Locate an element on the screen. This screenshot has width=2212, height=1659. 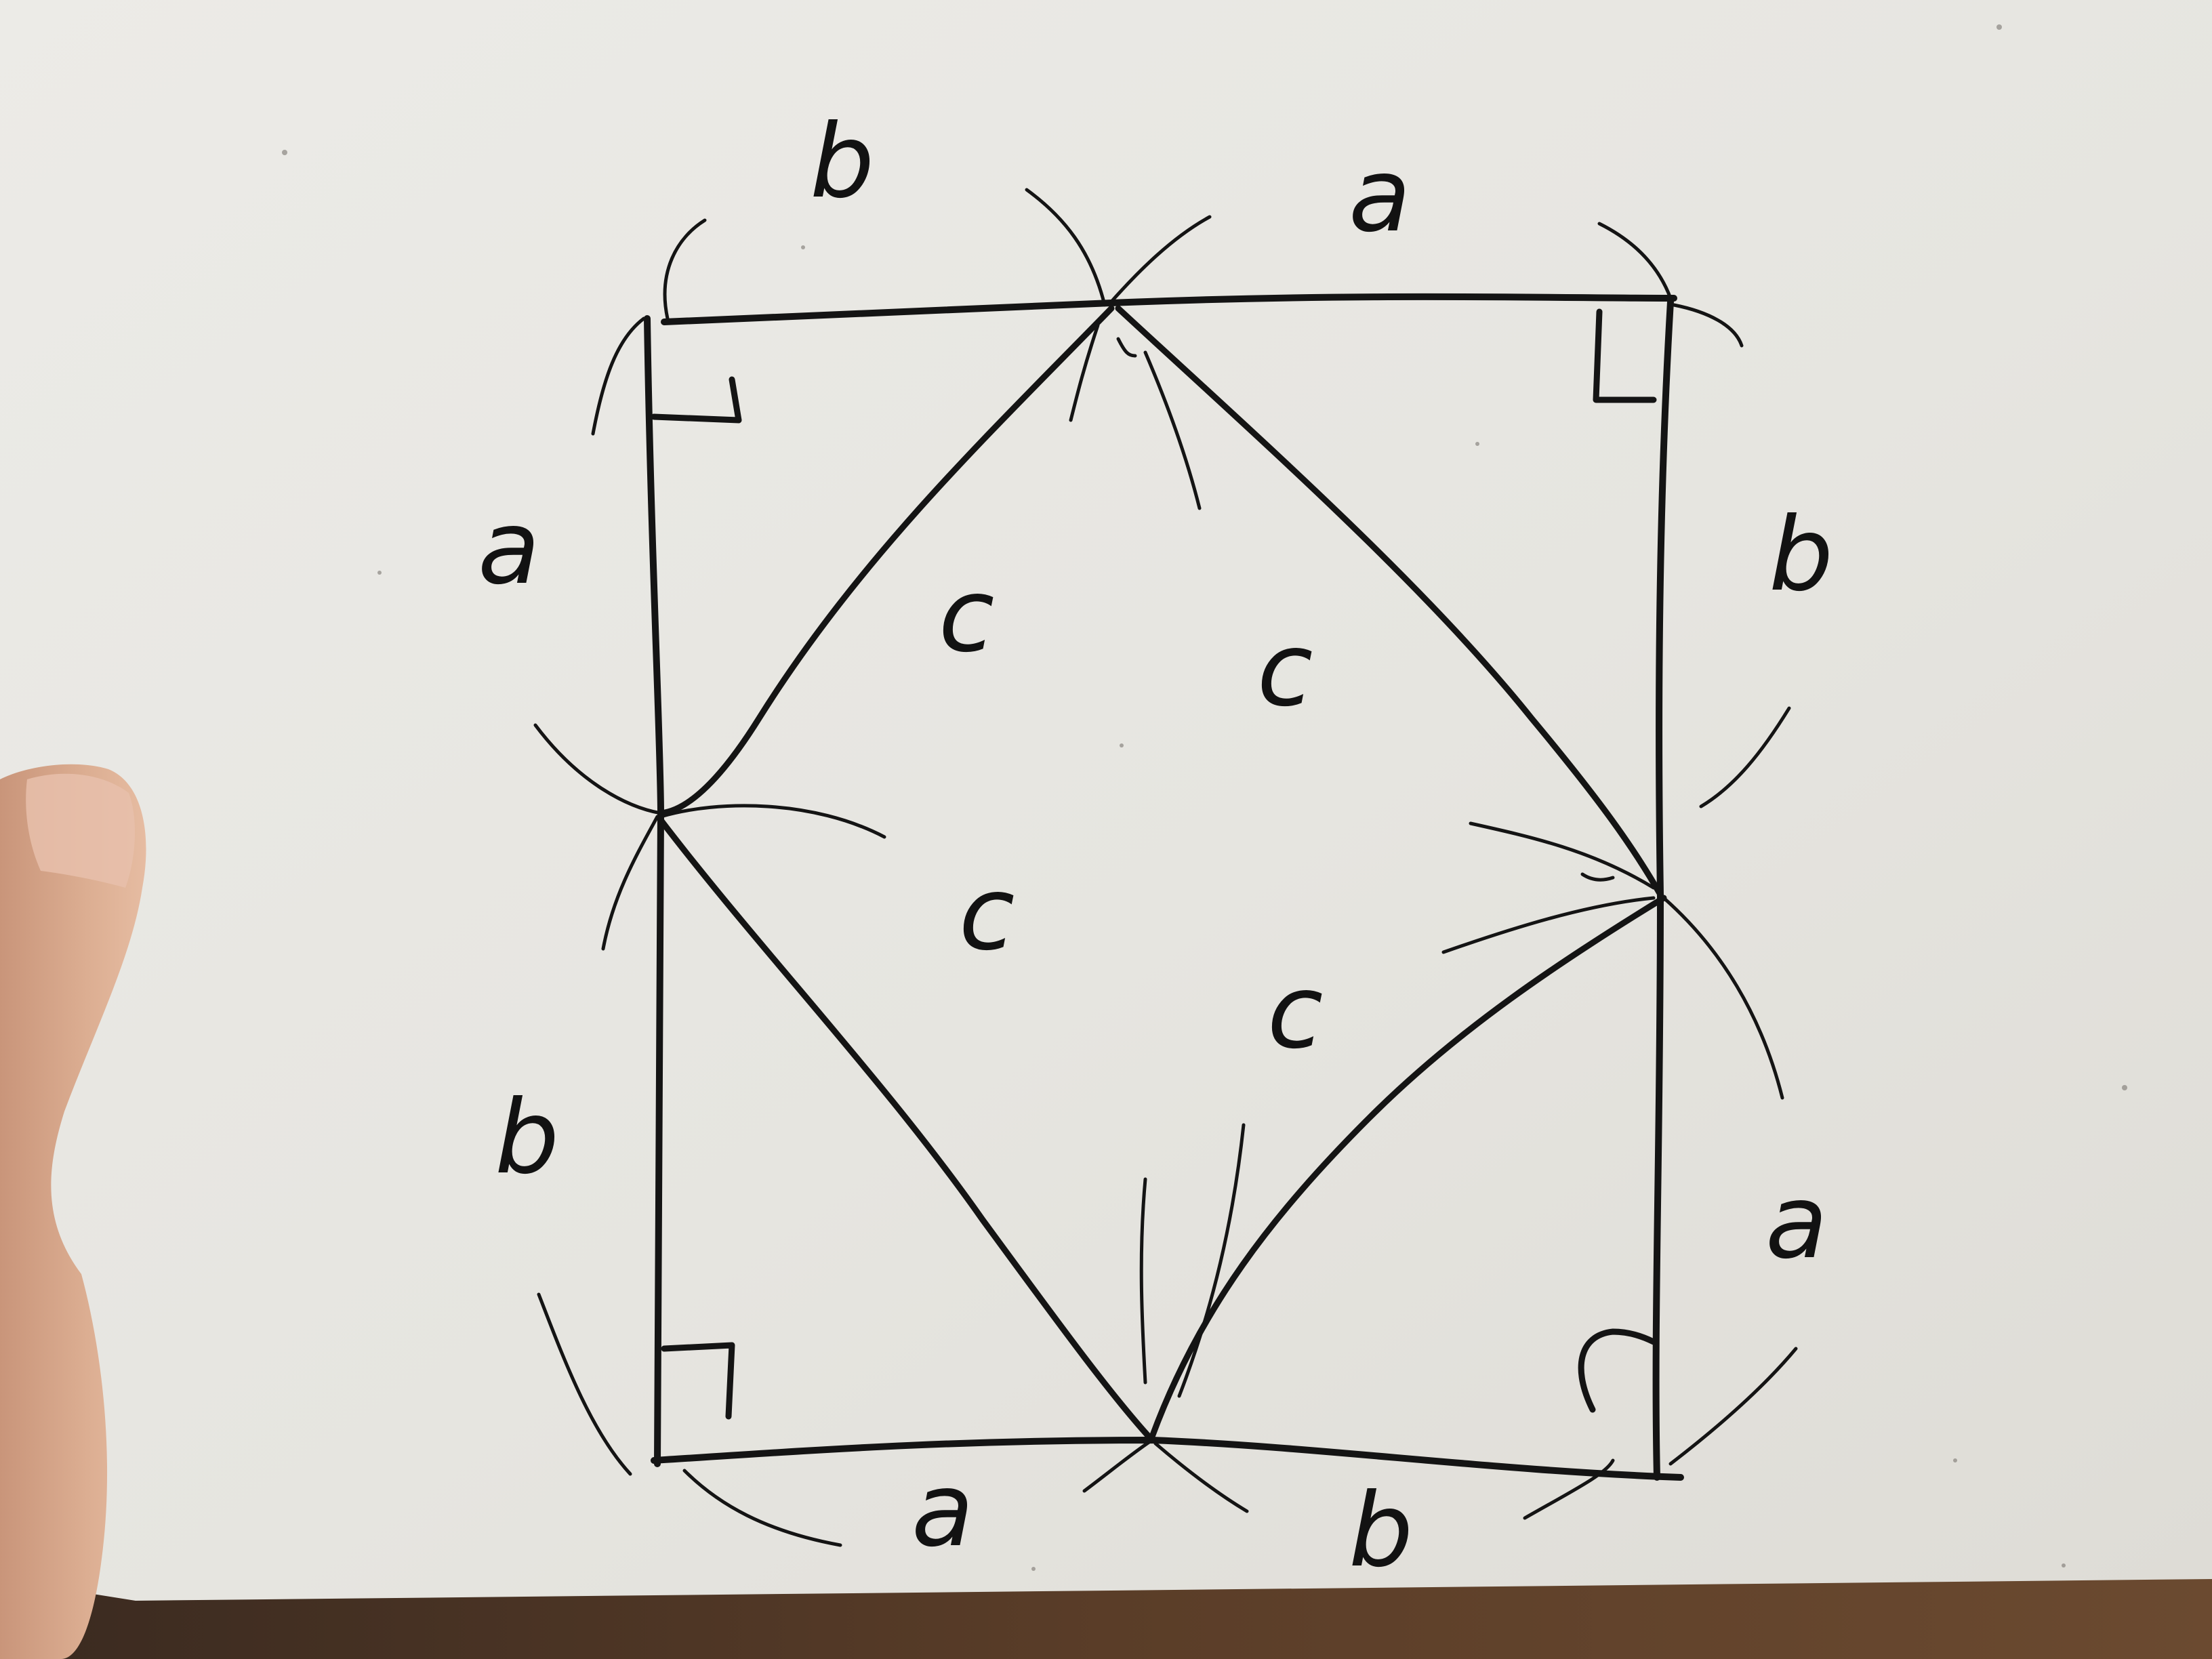
arc-top-right-b is located at coordinates (1708, 325).